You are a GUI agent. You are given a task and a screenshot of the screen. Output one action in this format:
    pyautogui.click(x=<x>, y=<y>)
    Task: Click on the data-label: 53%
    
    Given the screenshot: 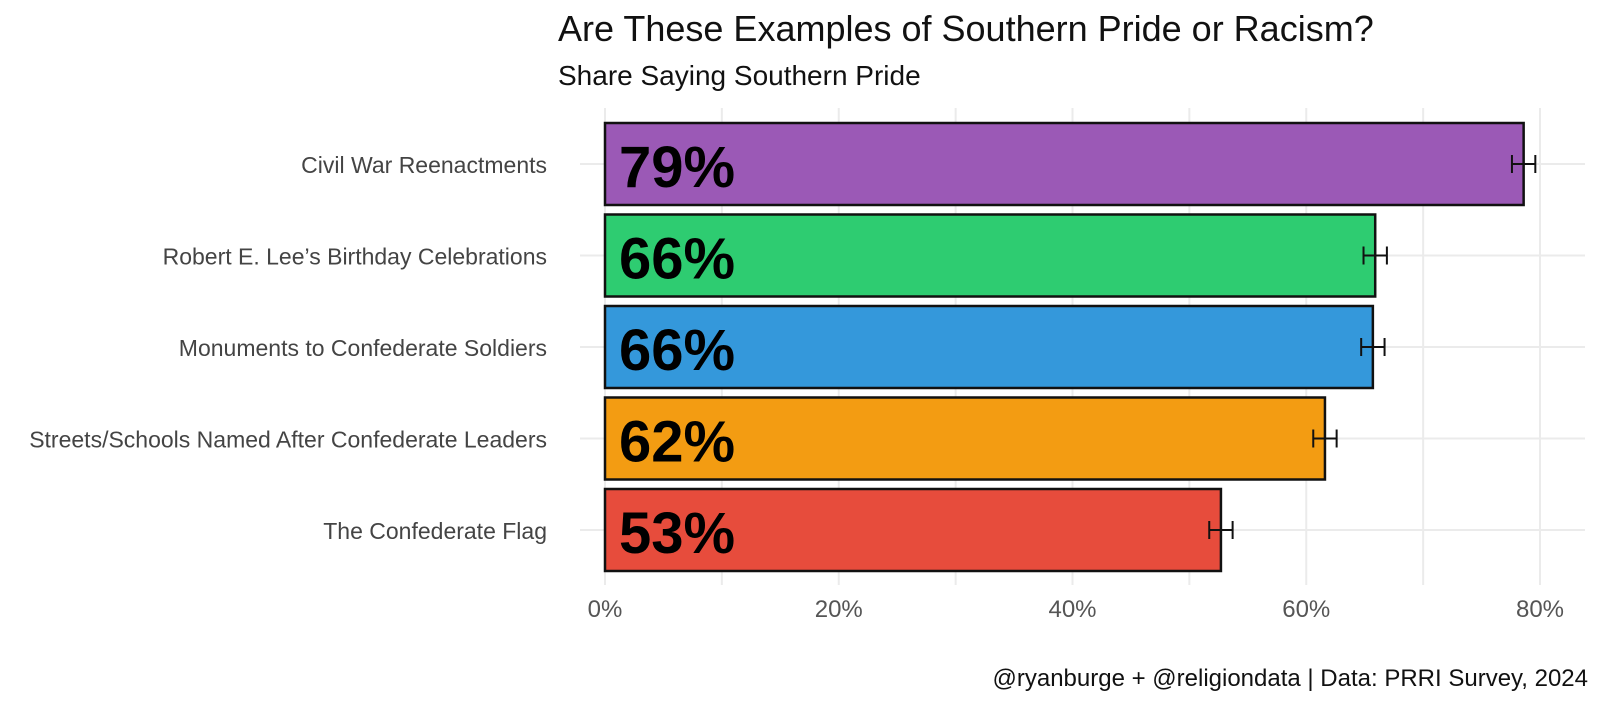 What is the action you would take?
    pyautogui.click(x=677, y=533)
    